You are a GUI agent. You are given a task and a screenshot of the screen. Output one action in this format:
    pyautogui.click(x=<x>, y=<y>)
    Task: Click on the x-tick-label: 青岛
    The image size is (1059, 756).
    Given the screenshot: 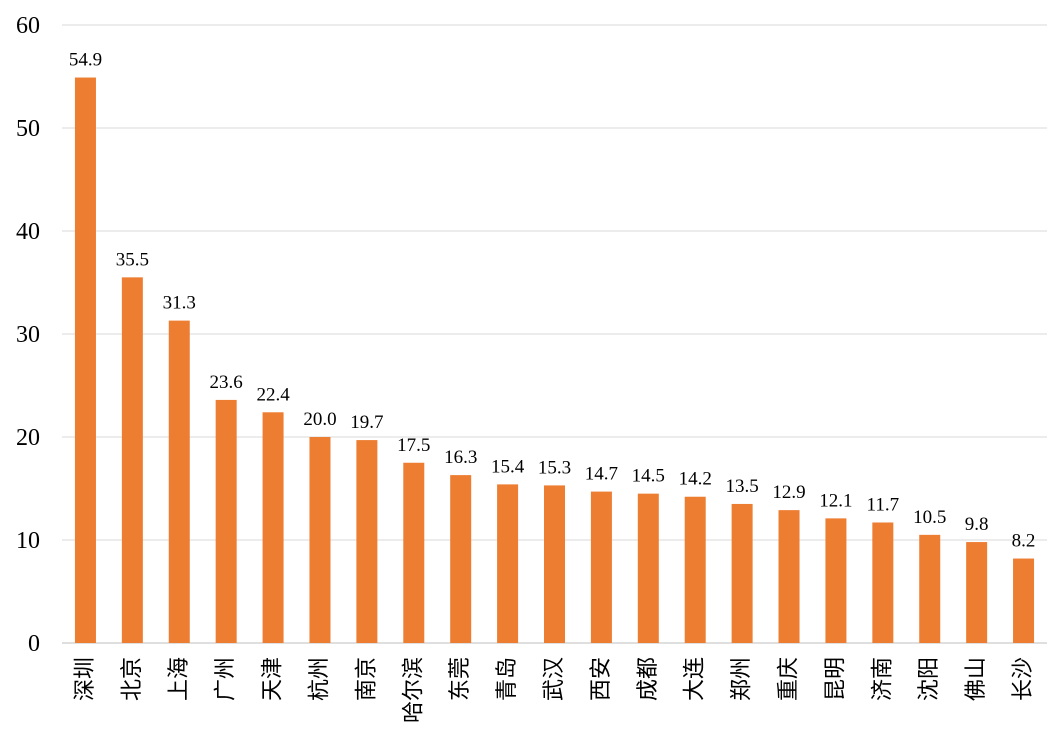 What is the action you would take?
    pyautogui.click(x=507, y=679)
    